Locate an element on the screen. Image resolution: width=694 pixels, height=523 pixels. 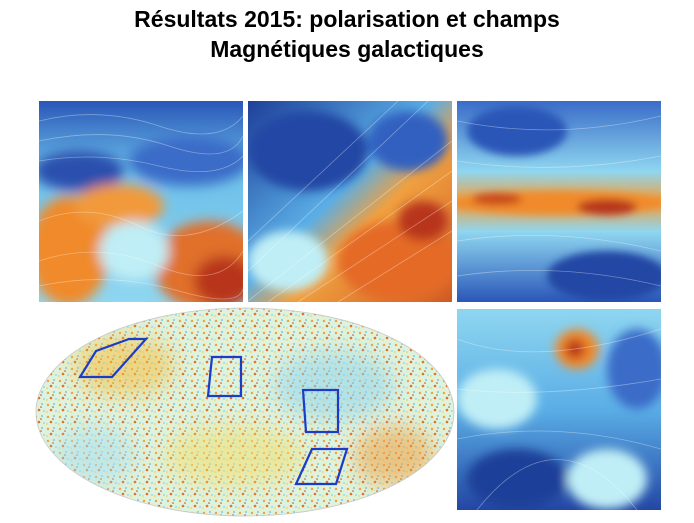
polarization-panel-1-image is located at coordinates (141, 201).